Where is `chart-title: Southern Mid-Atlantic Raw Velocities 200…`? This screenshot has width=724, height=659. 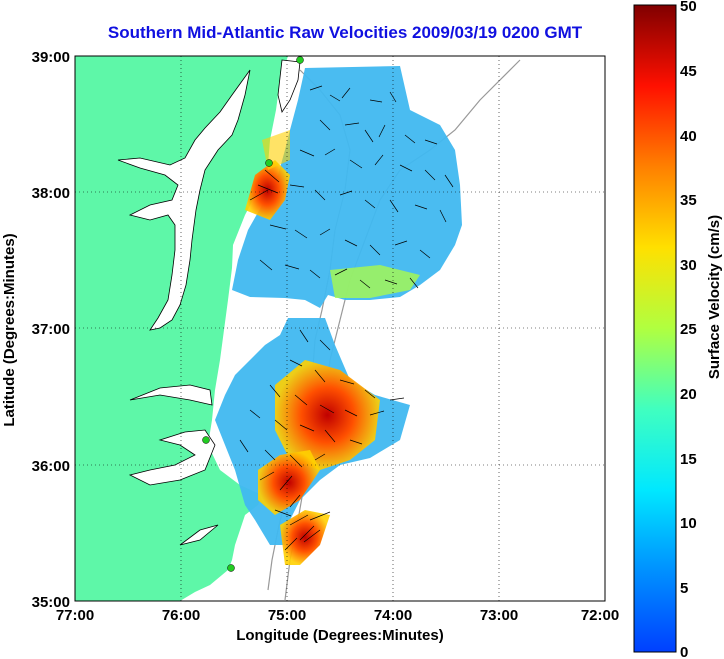
chart-title: Southern Mid-Atlantic Raw Velocities 200… is located at coordinates (345, 32).